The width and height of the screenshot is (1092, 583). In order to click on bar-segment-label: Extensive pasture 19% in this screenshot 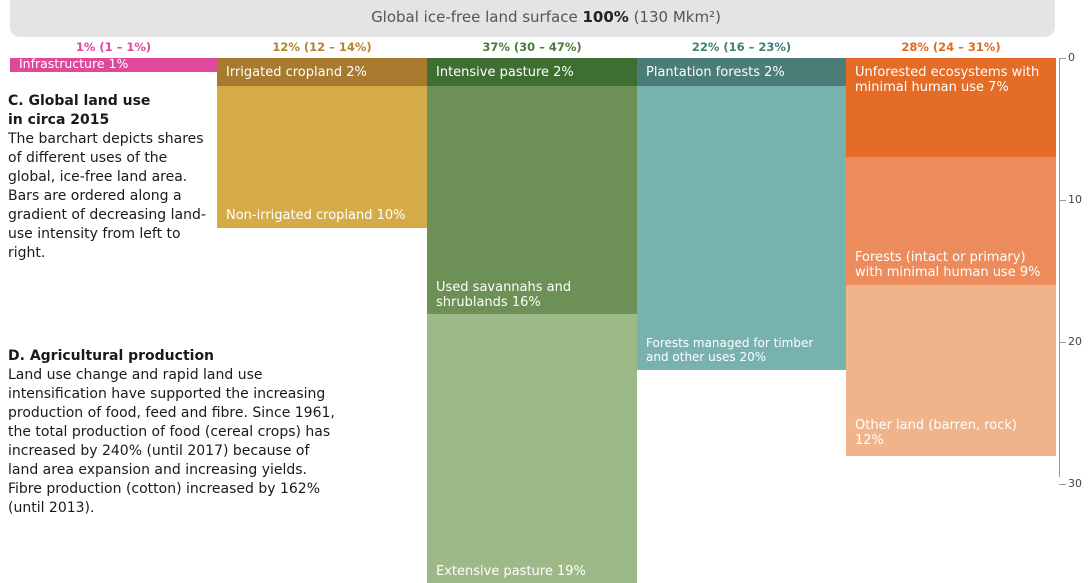, I will do `click(511, 572)`.